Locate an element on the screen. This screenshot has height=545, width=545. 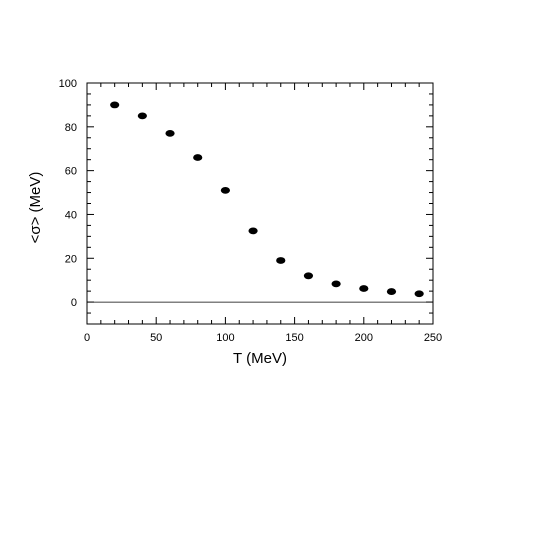
y-tick-label: 100 is located at coordinates (68, 84).